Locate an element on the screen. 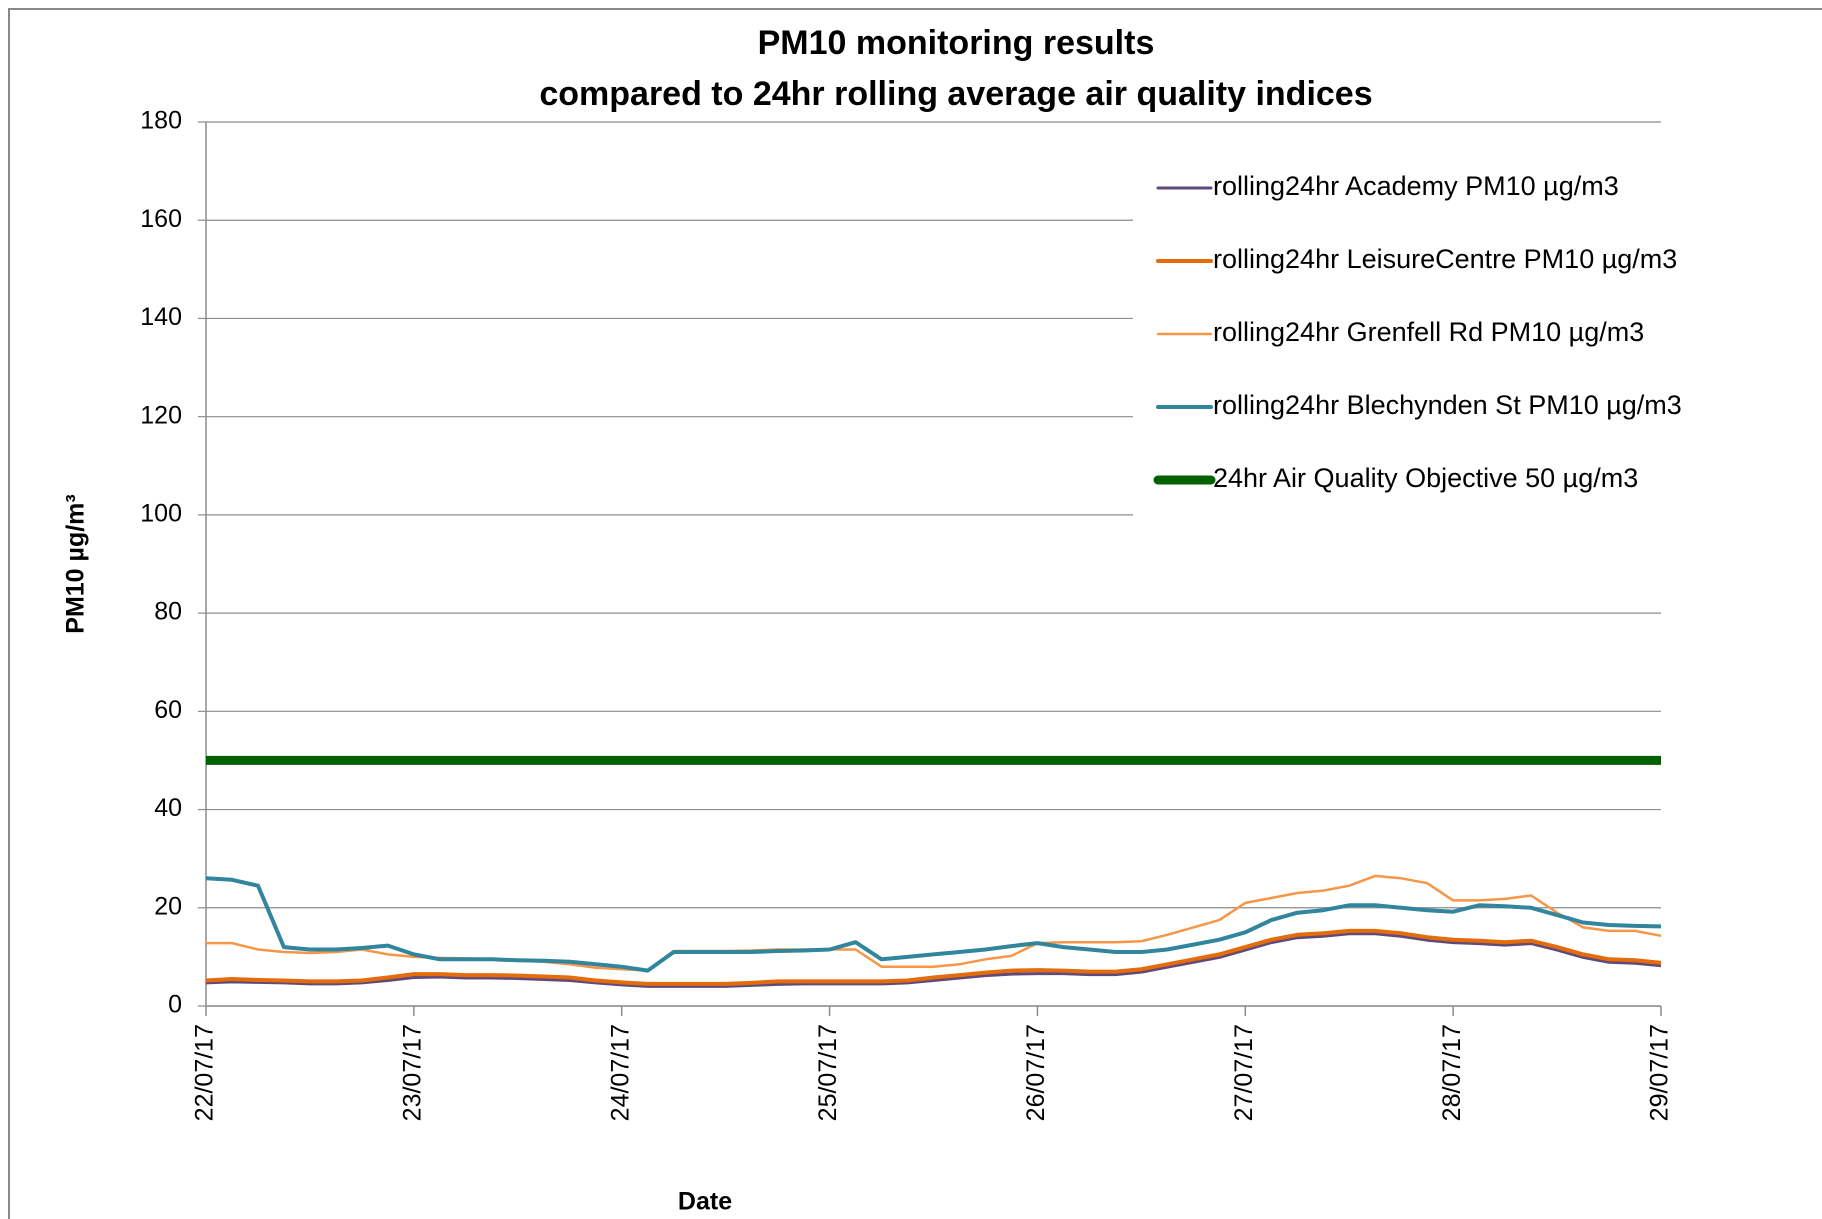 Image resolution: width=1822 pixels, height=1219 pixels. legend-label: 24hr Air Quality Objective 50 µg/m3 is located at coordinates (1425, 478).